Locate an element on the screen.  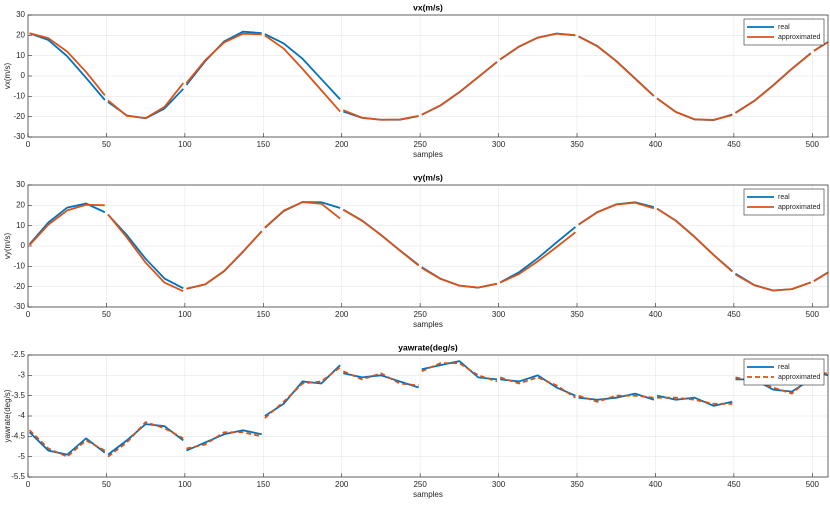
y-tick-label: -5 is located at coordinates (22, 456).